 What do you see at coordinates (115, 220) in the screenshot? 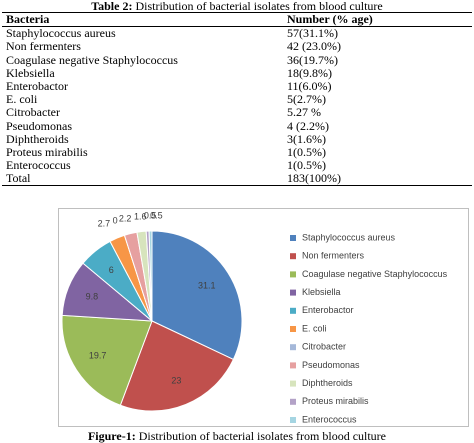
I see `slice-label: 0` at bounding box center [115, 220].